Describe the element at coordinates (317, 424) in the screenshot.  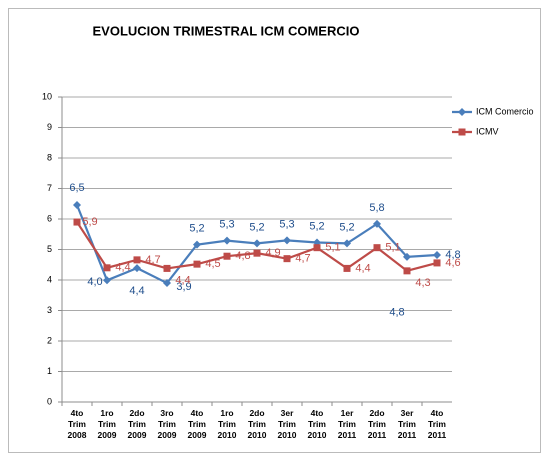
I see `x-tick-label: 4to Trim 2010` at that location.